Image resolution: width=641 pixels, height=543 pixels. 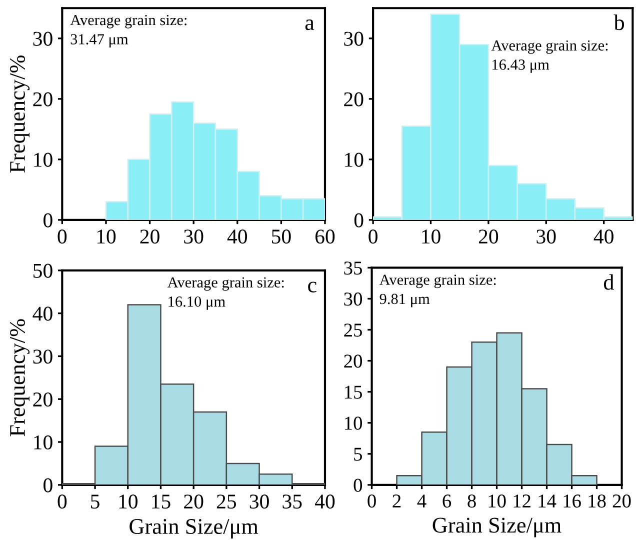 I want to click on annotation: Average grain size: 16.43 μm, so click(x=549, y=56).